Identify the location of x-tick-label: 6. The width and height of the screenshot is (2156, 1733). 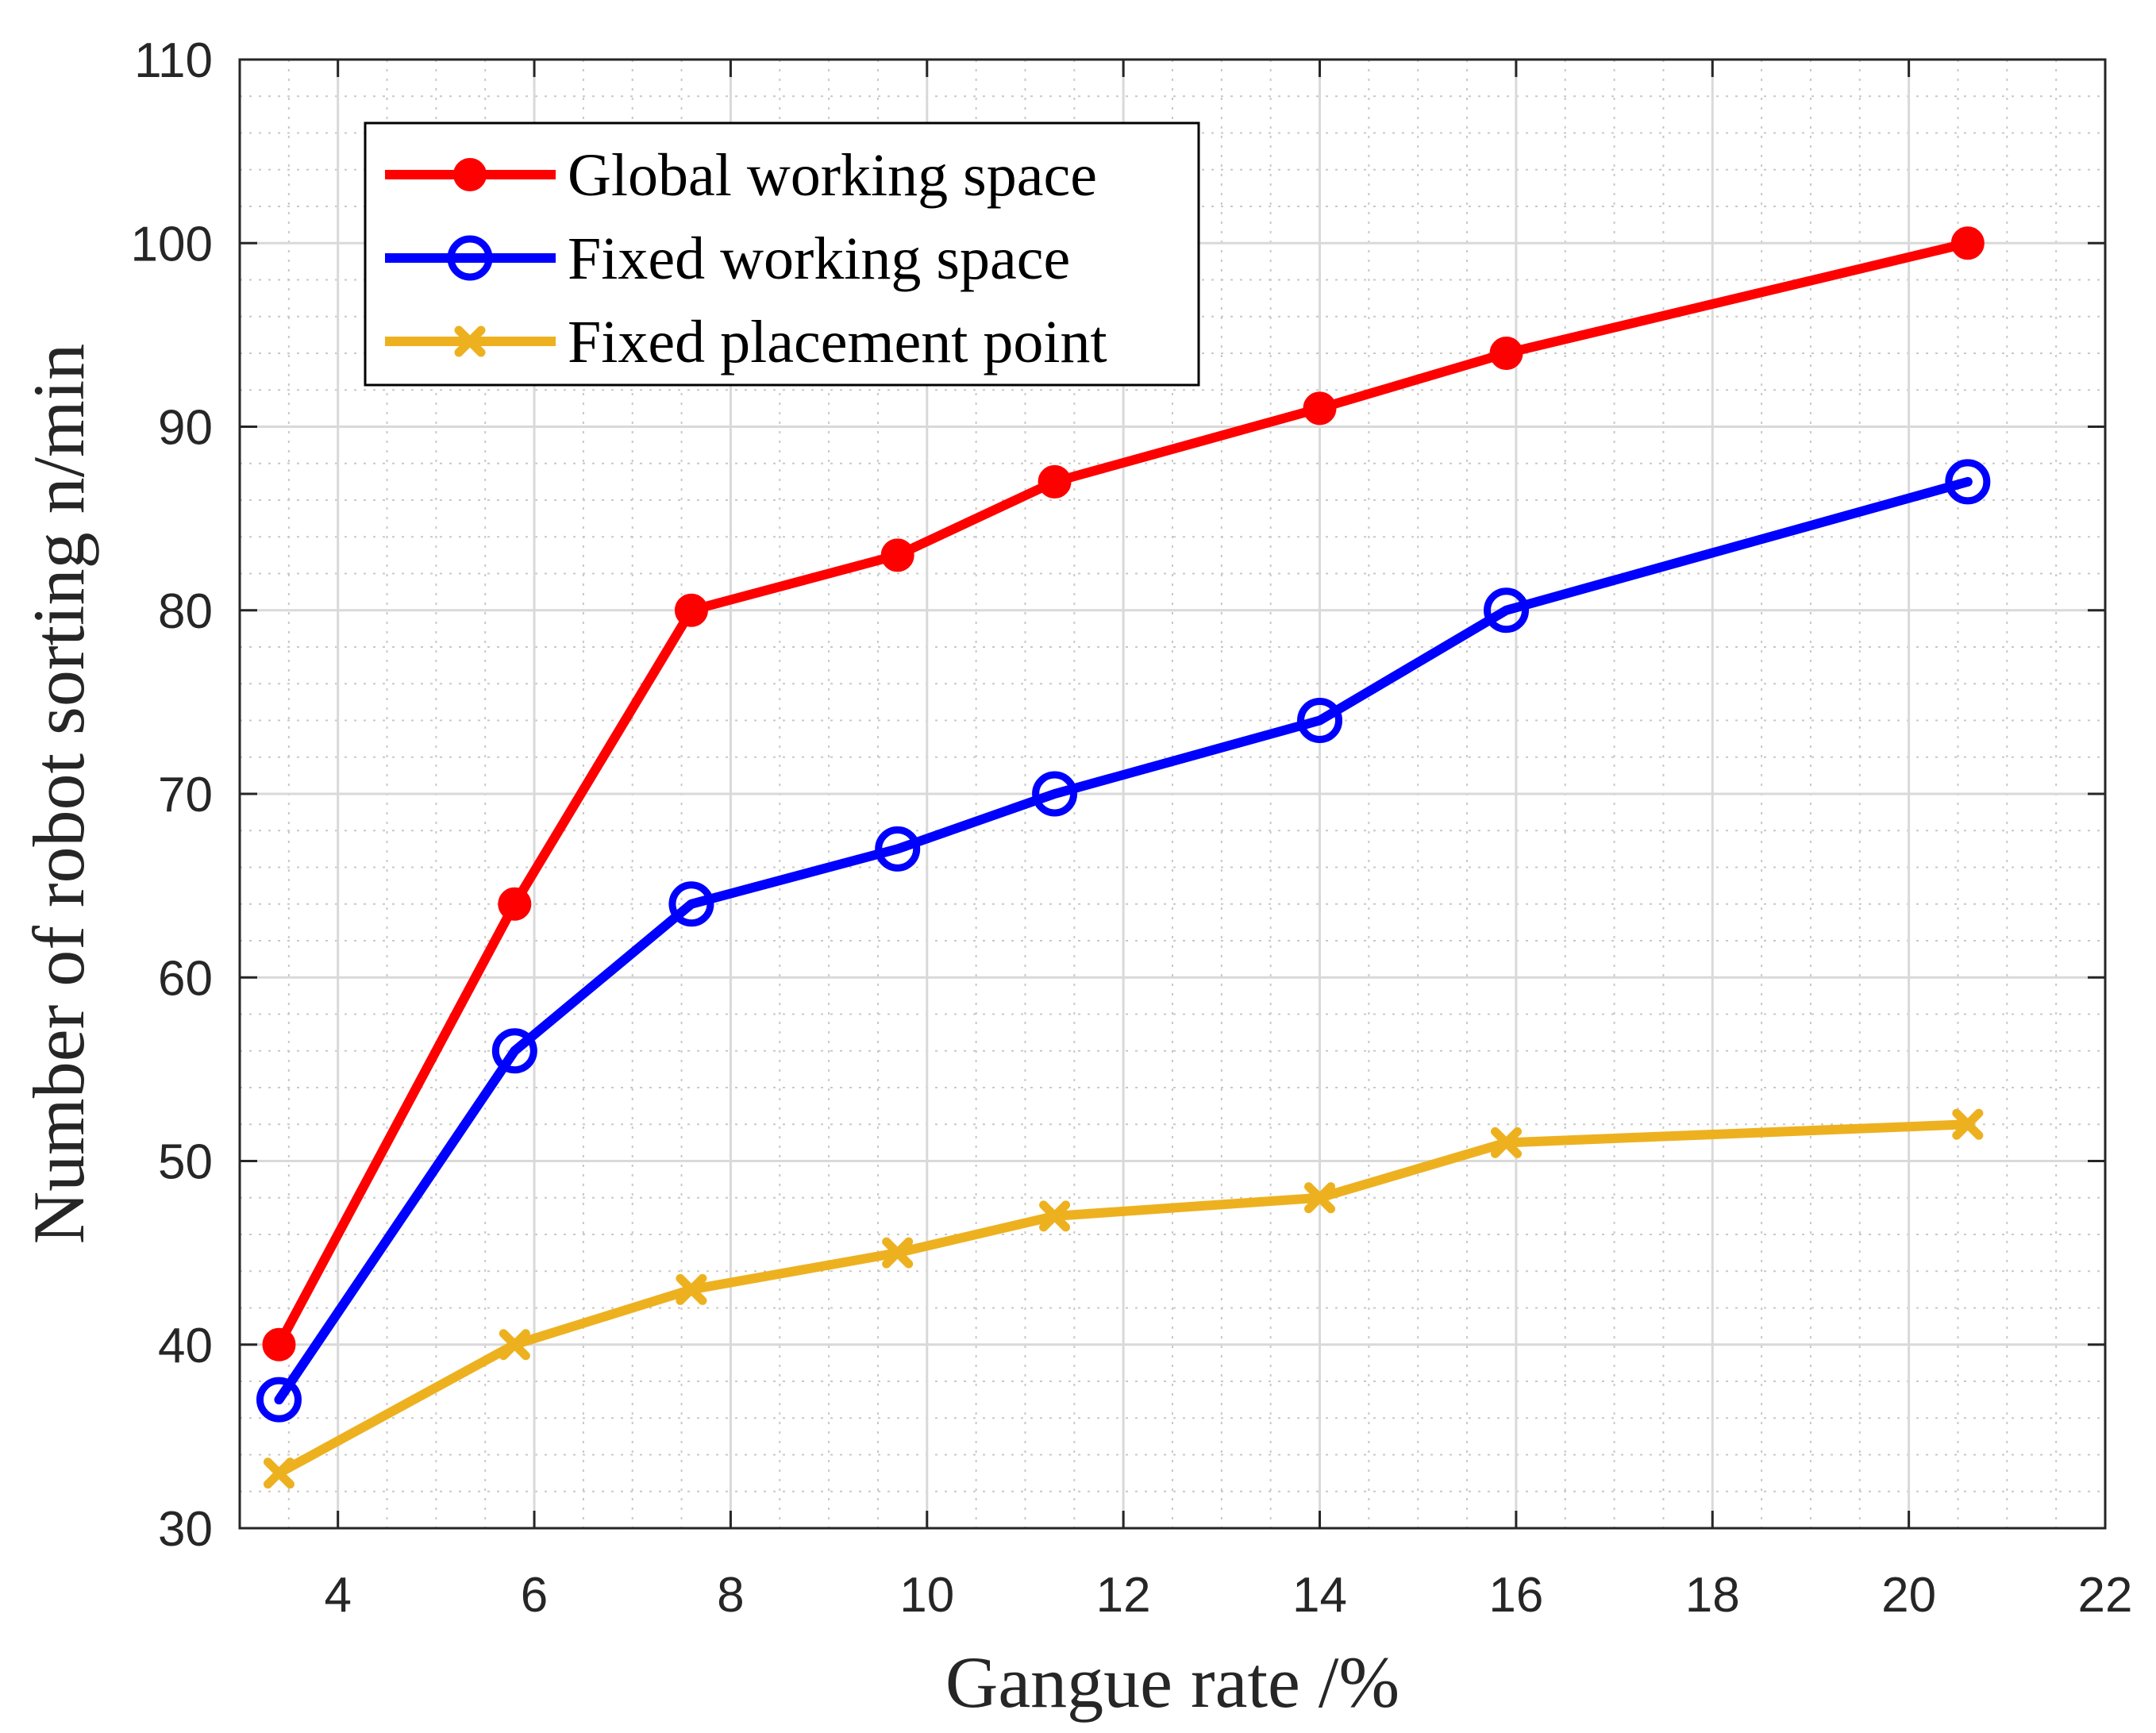
(534, 1595).